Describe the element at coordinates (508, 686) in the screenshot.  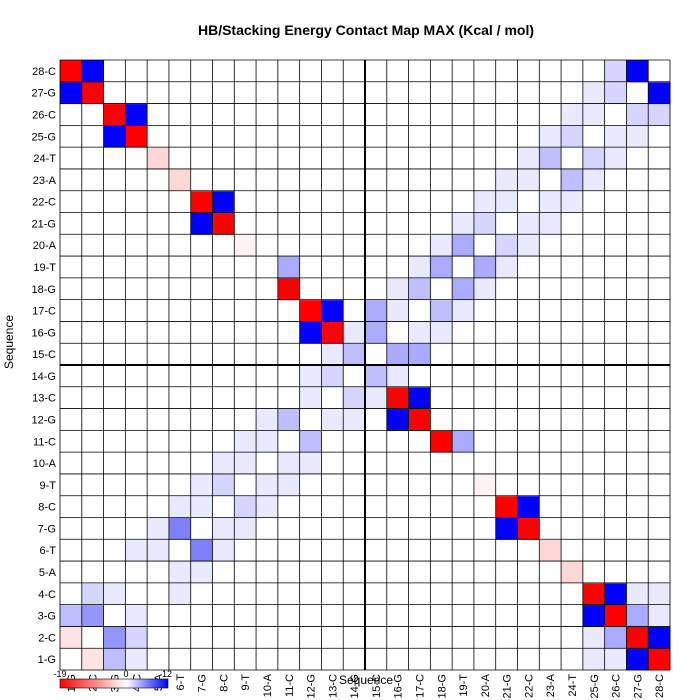
I see `x-tick-label: 21-G` at that location.